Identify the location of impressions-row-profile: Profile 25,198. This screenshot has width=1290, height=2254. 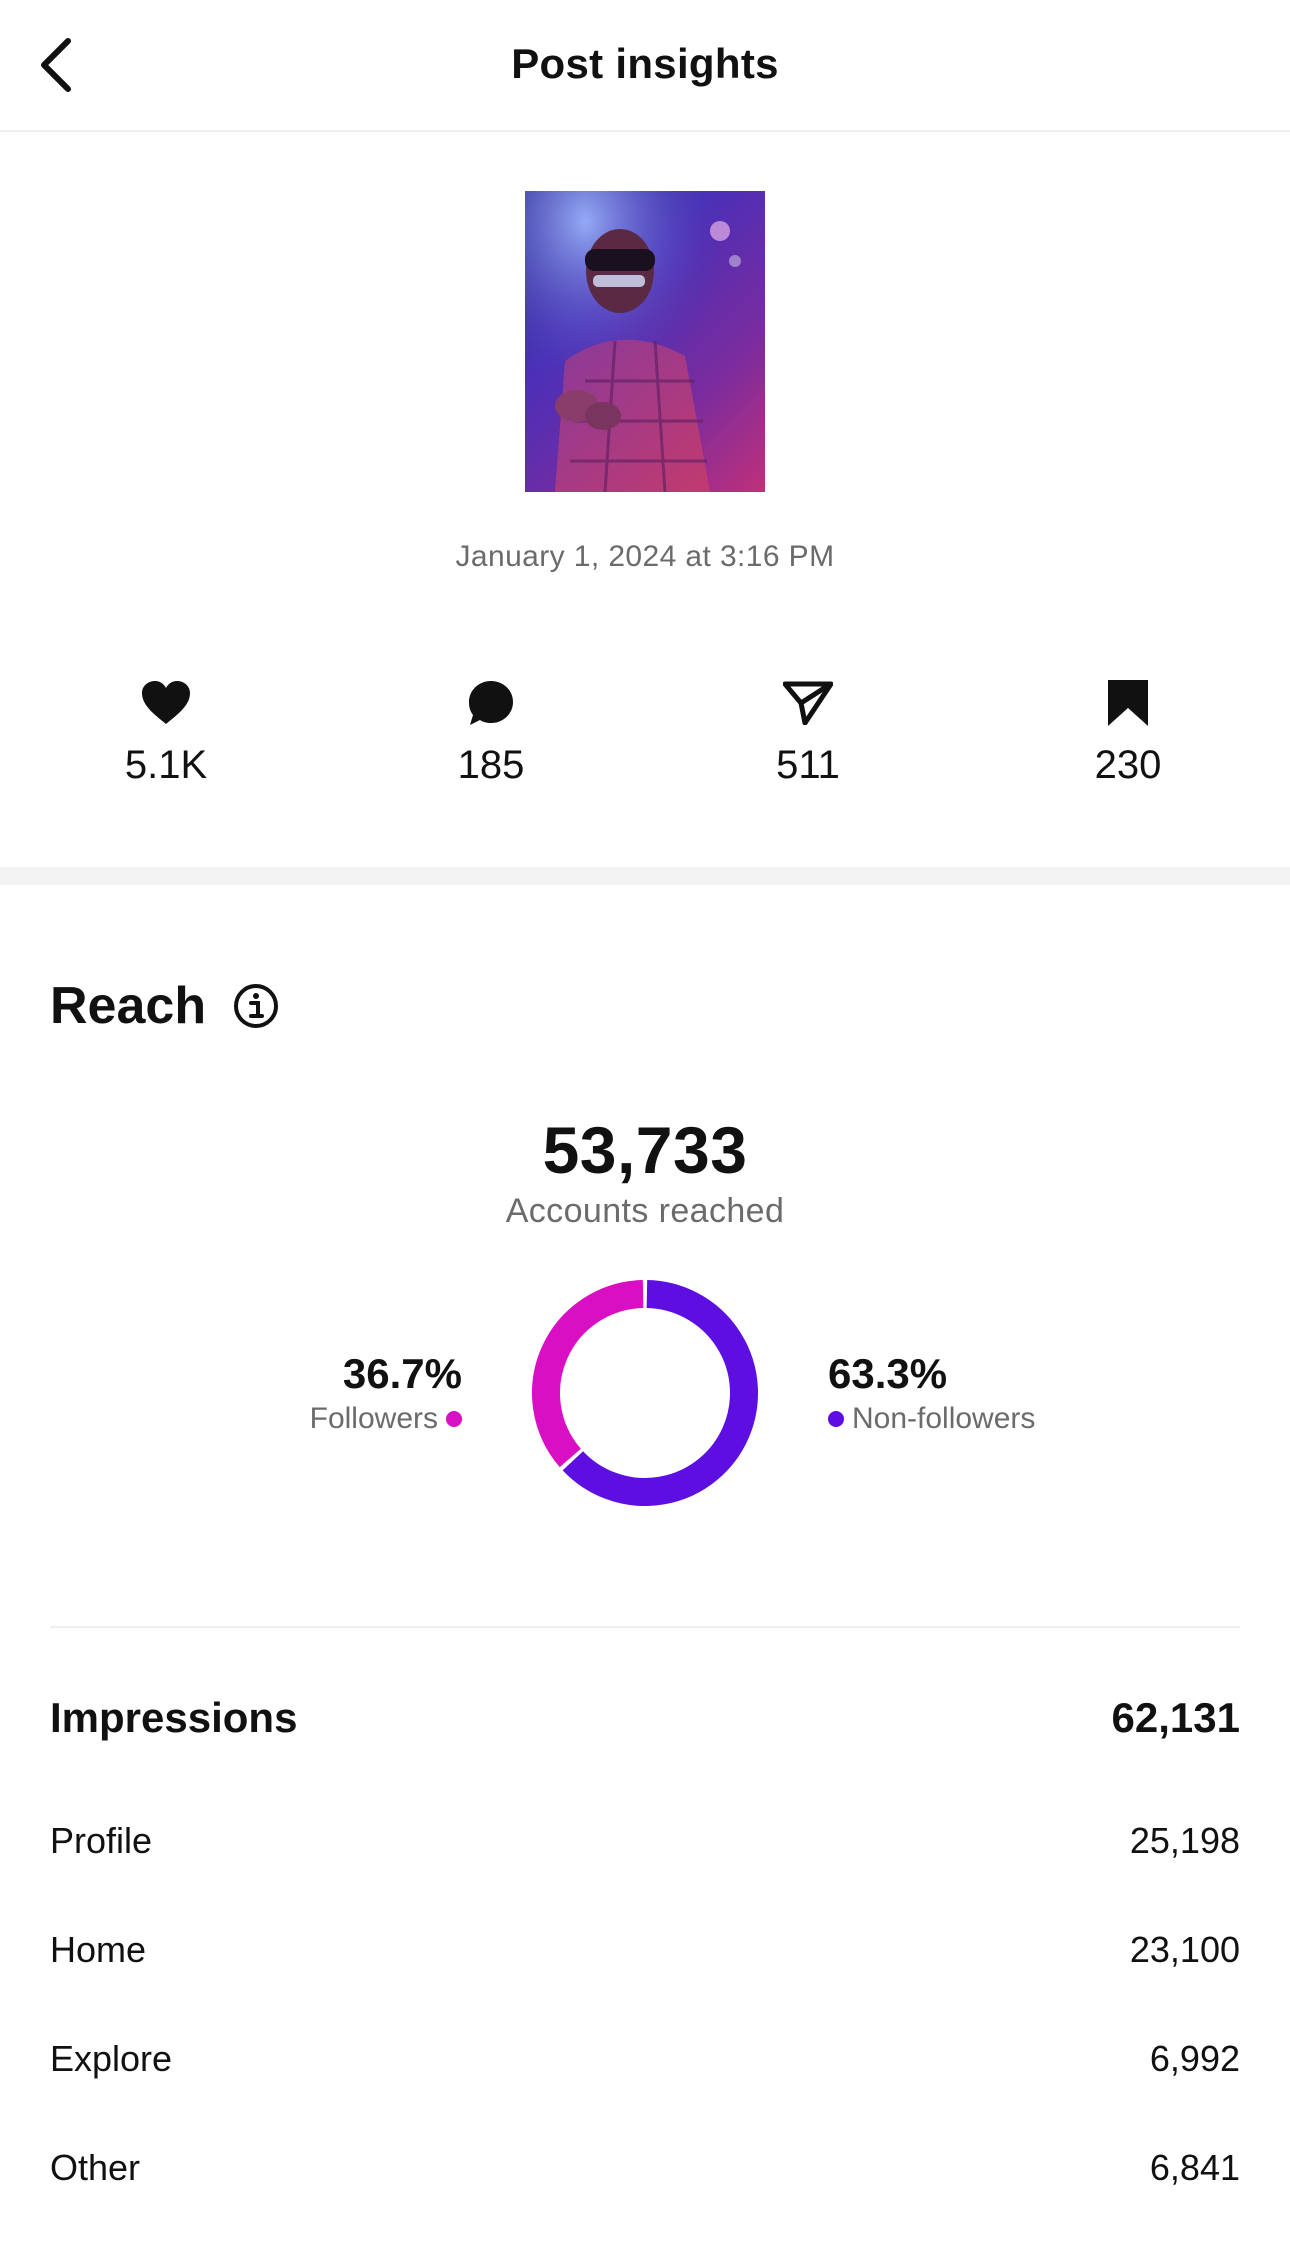
(645, 1841).